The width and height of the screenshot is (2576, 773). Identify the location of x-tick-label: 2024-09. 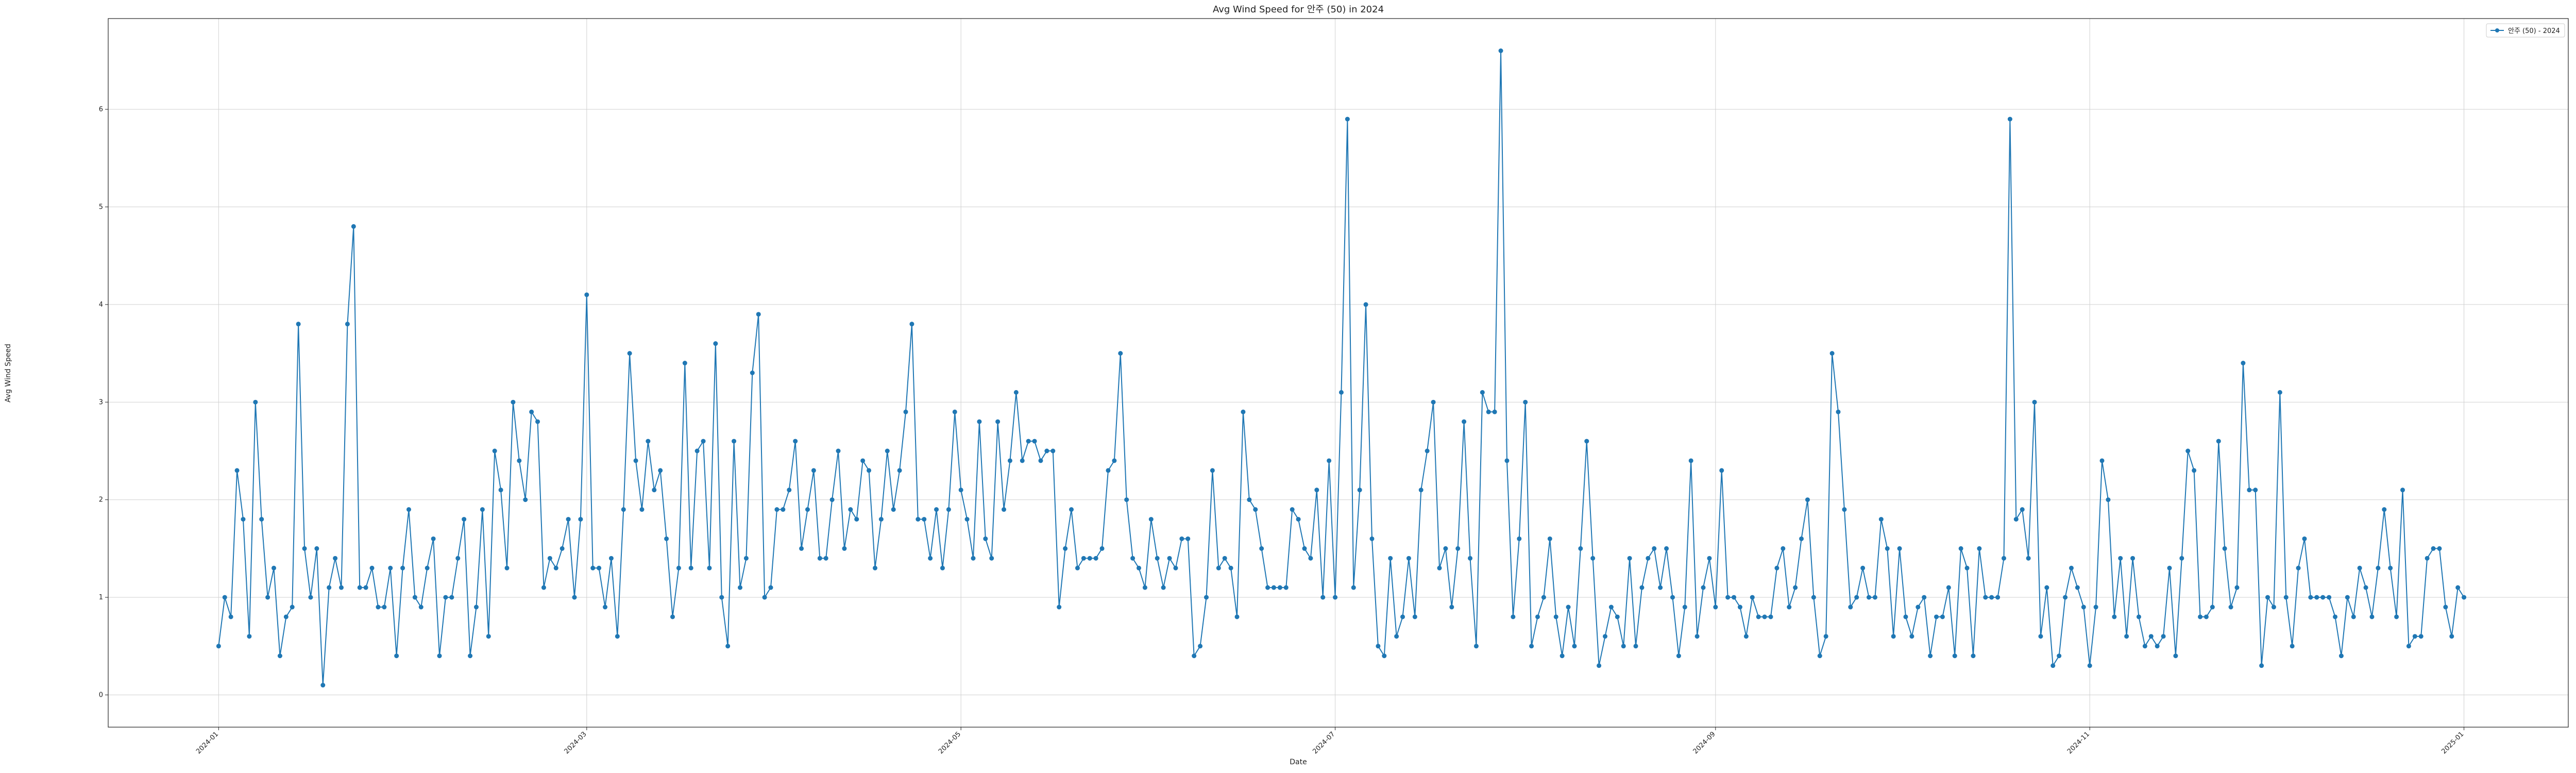
(1704, 742).